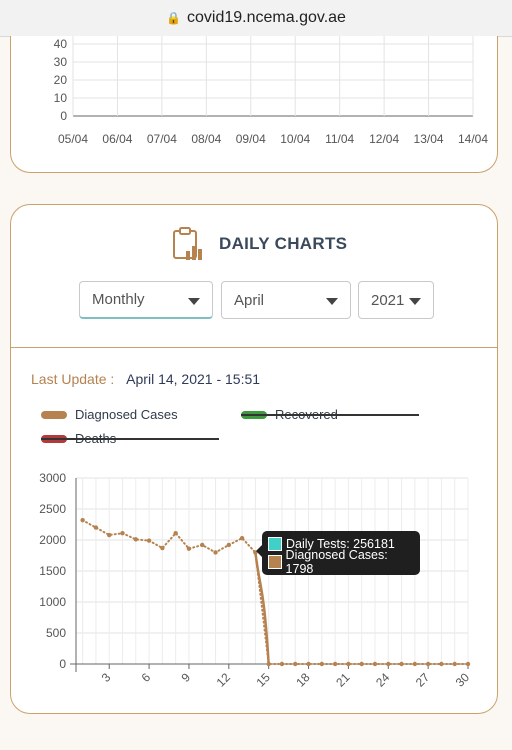 Image resolution: width=512 pixels, height=750 pixels. Describe the element at coordinates (117, 139) in the screenshot. I see `x-tick-label: 06/04` at that location.